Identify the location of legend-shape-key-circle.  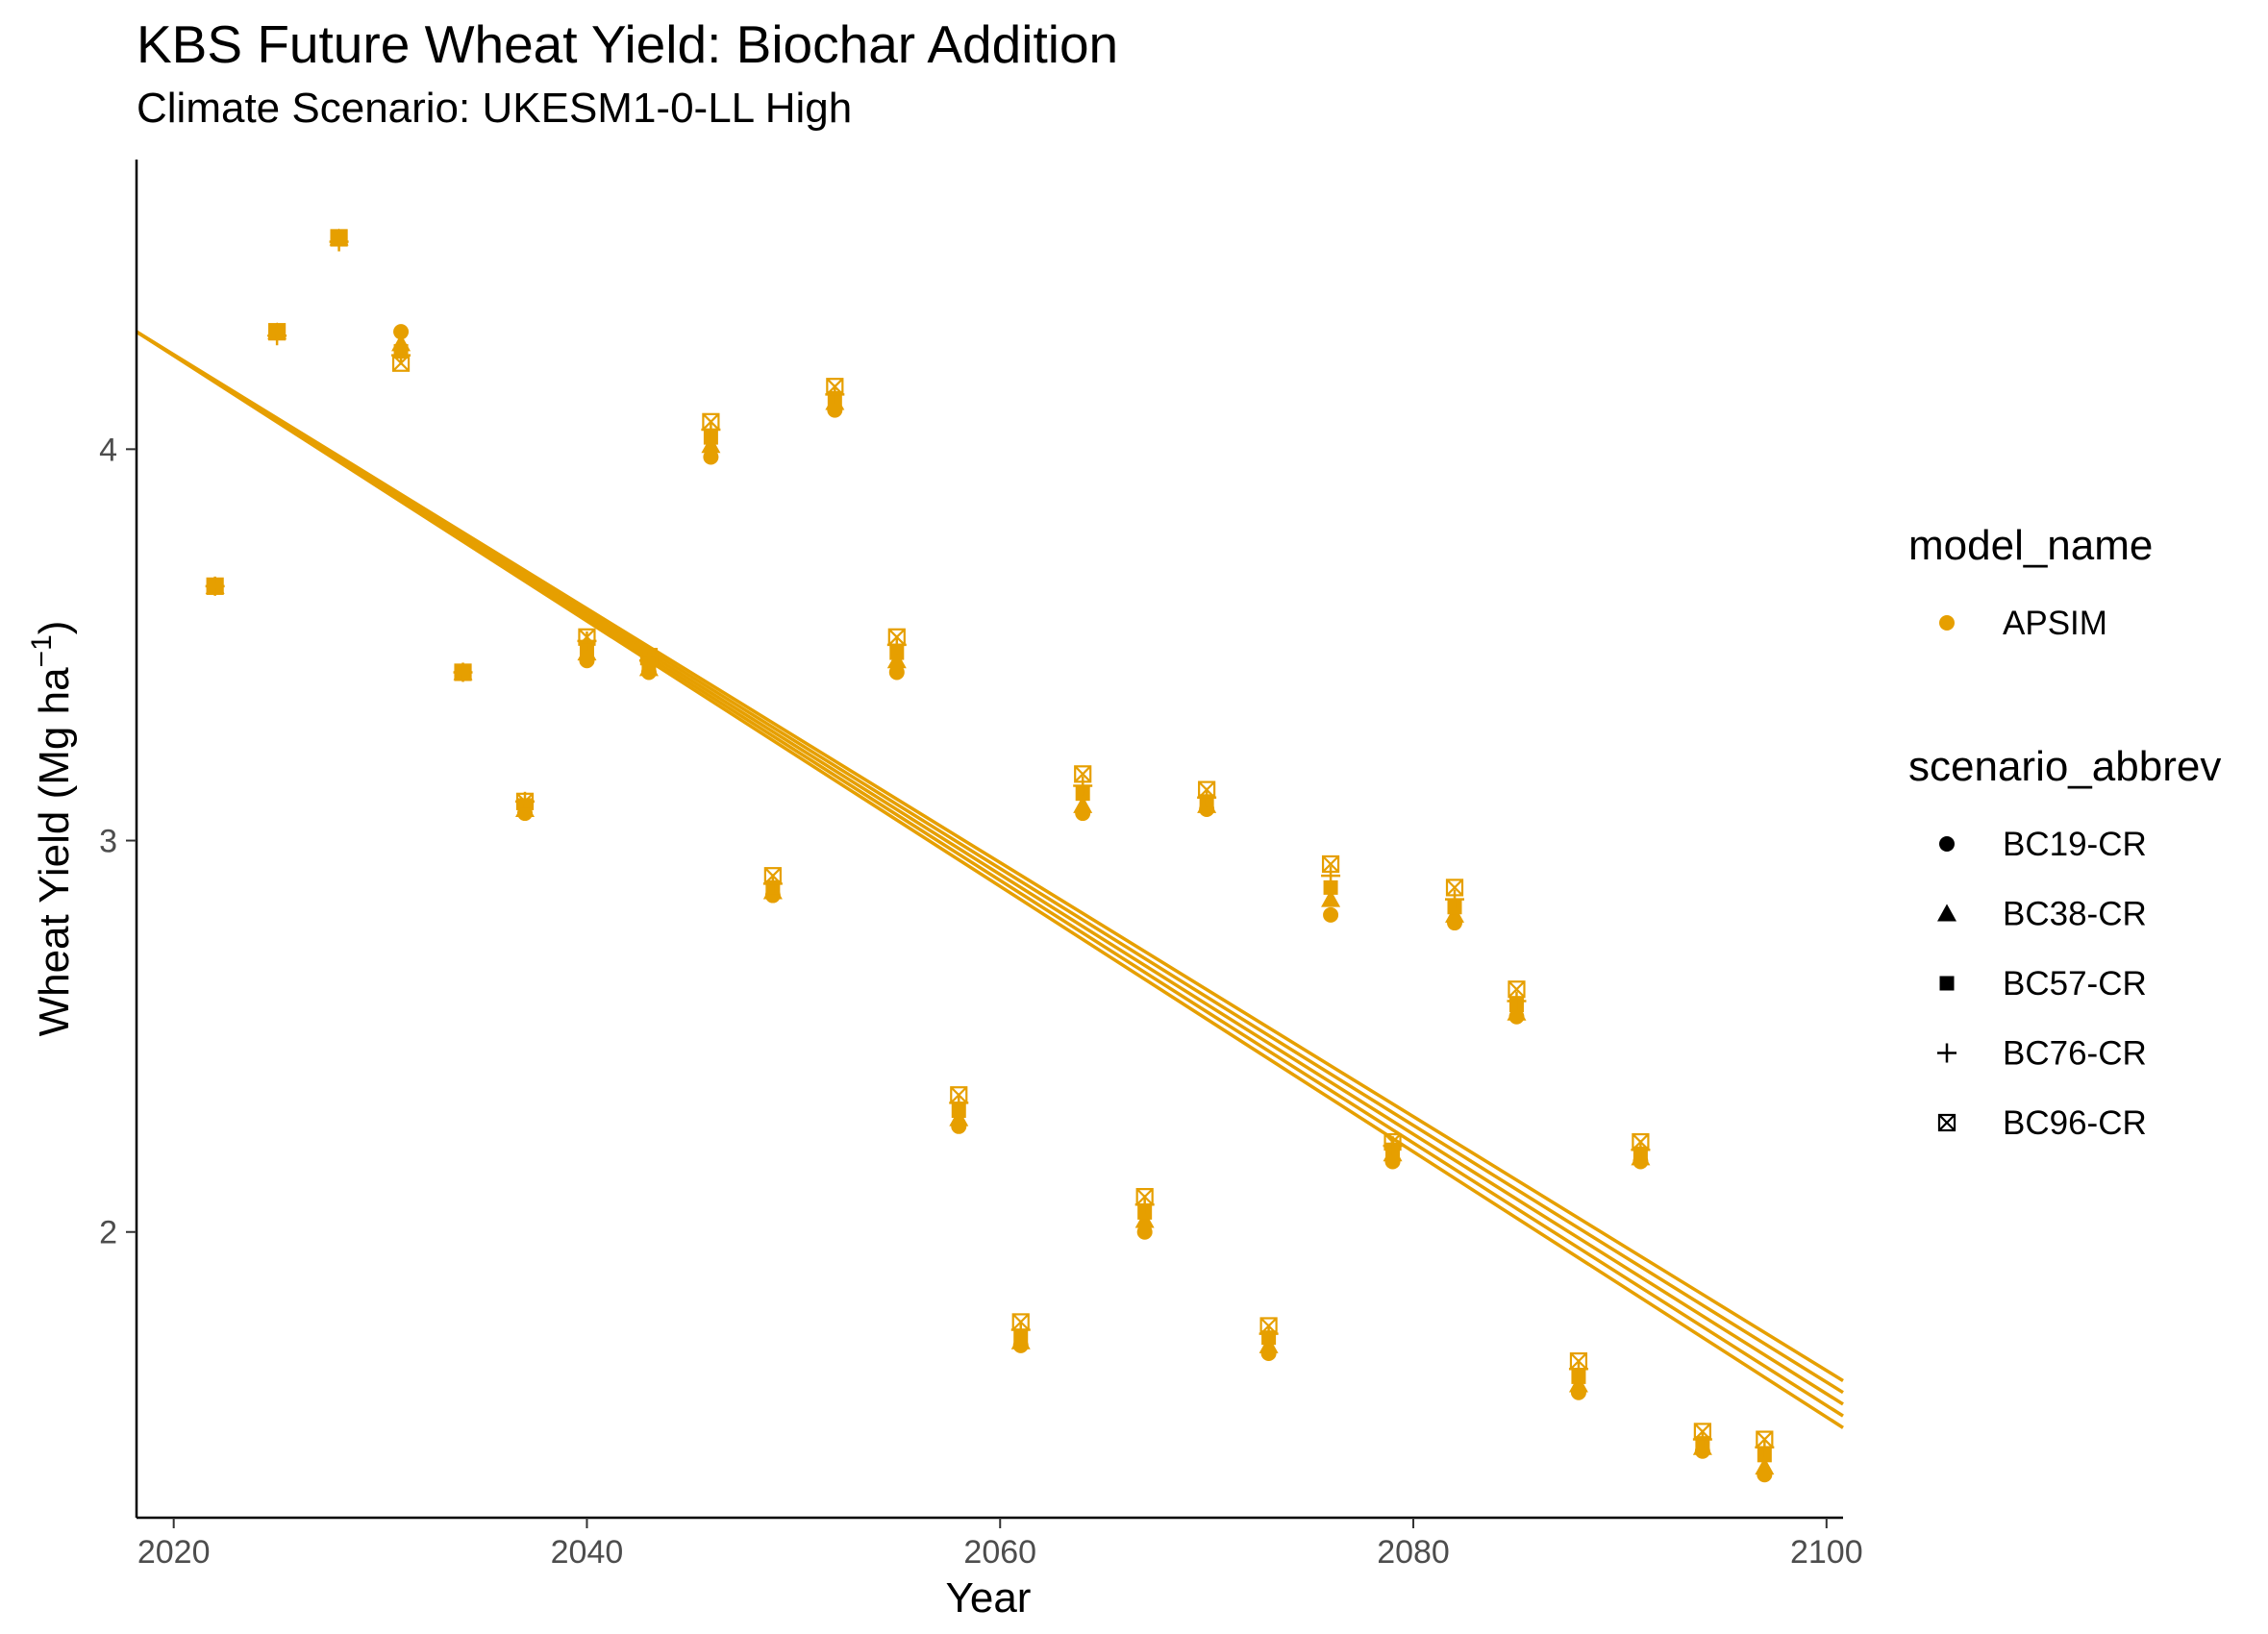
(1947, 844).